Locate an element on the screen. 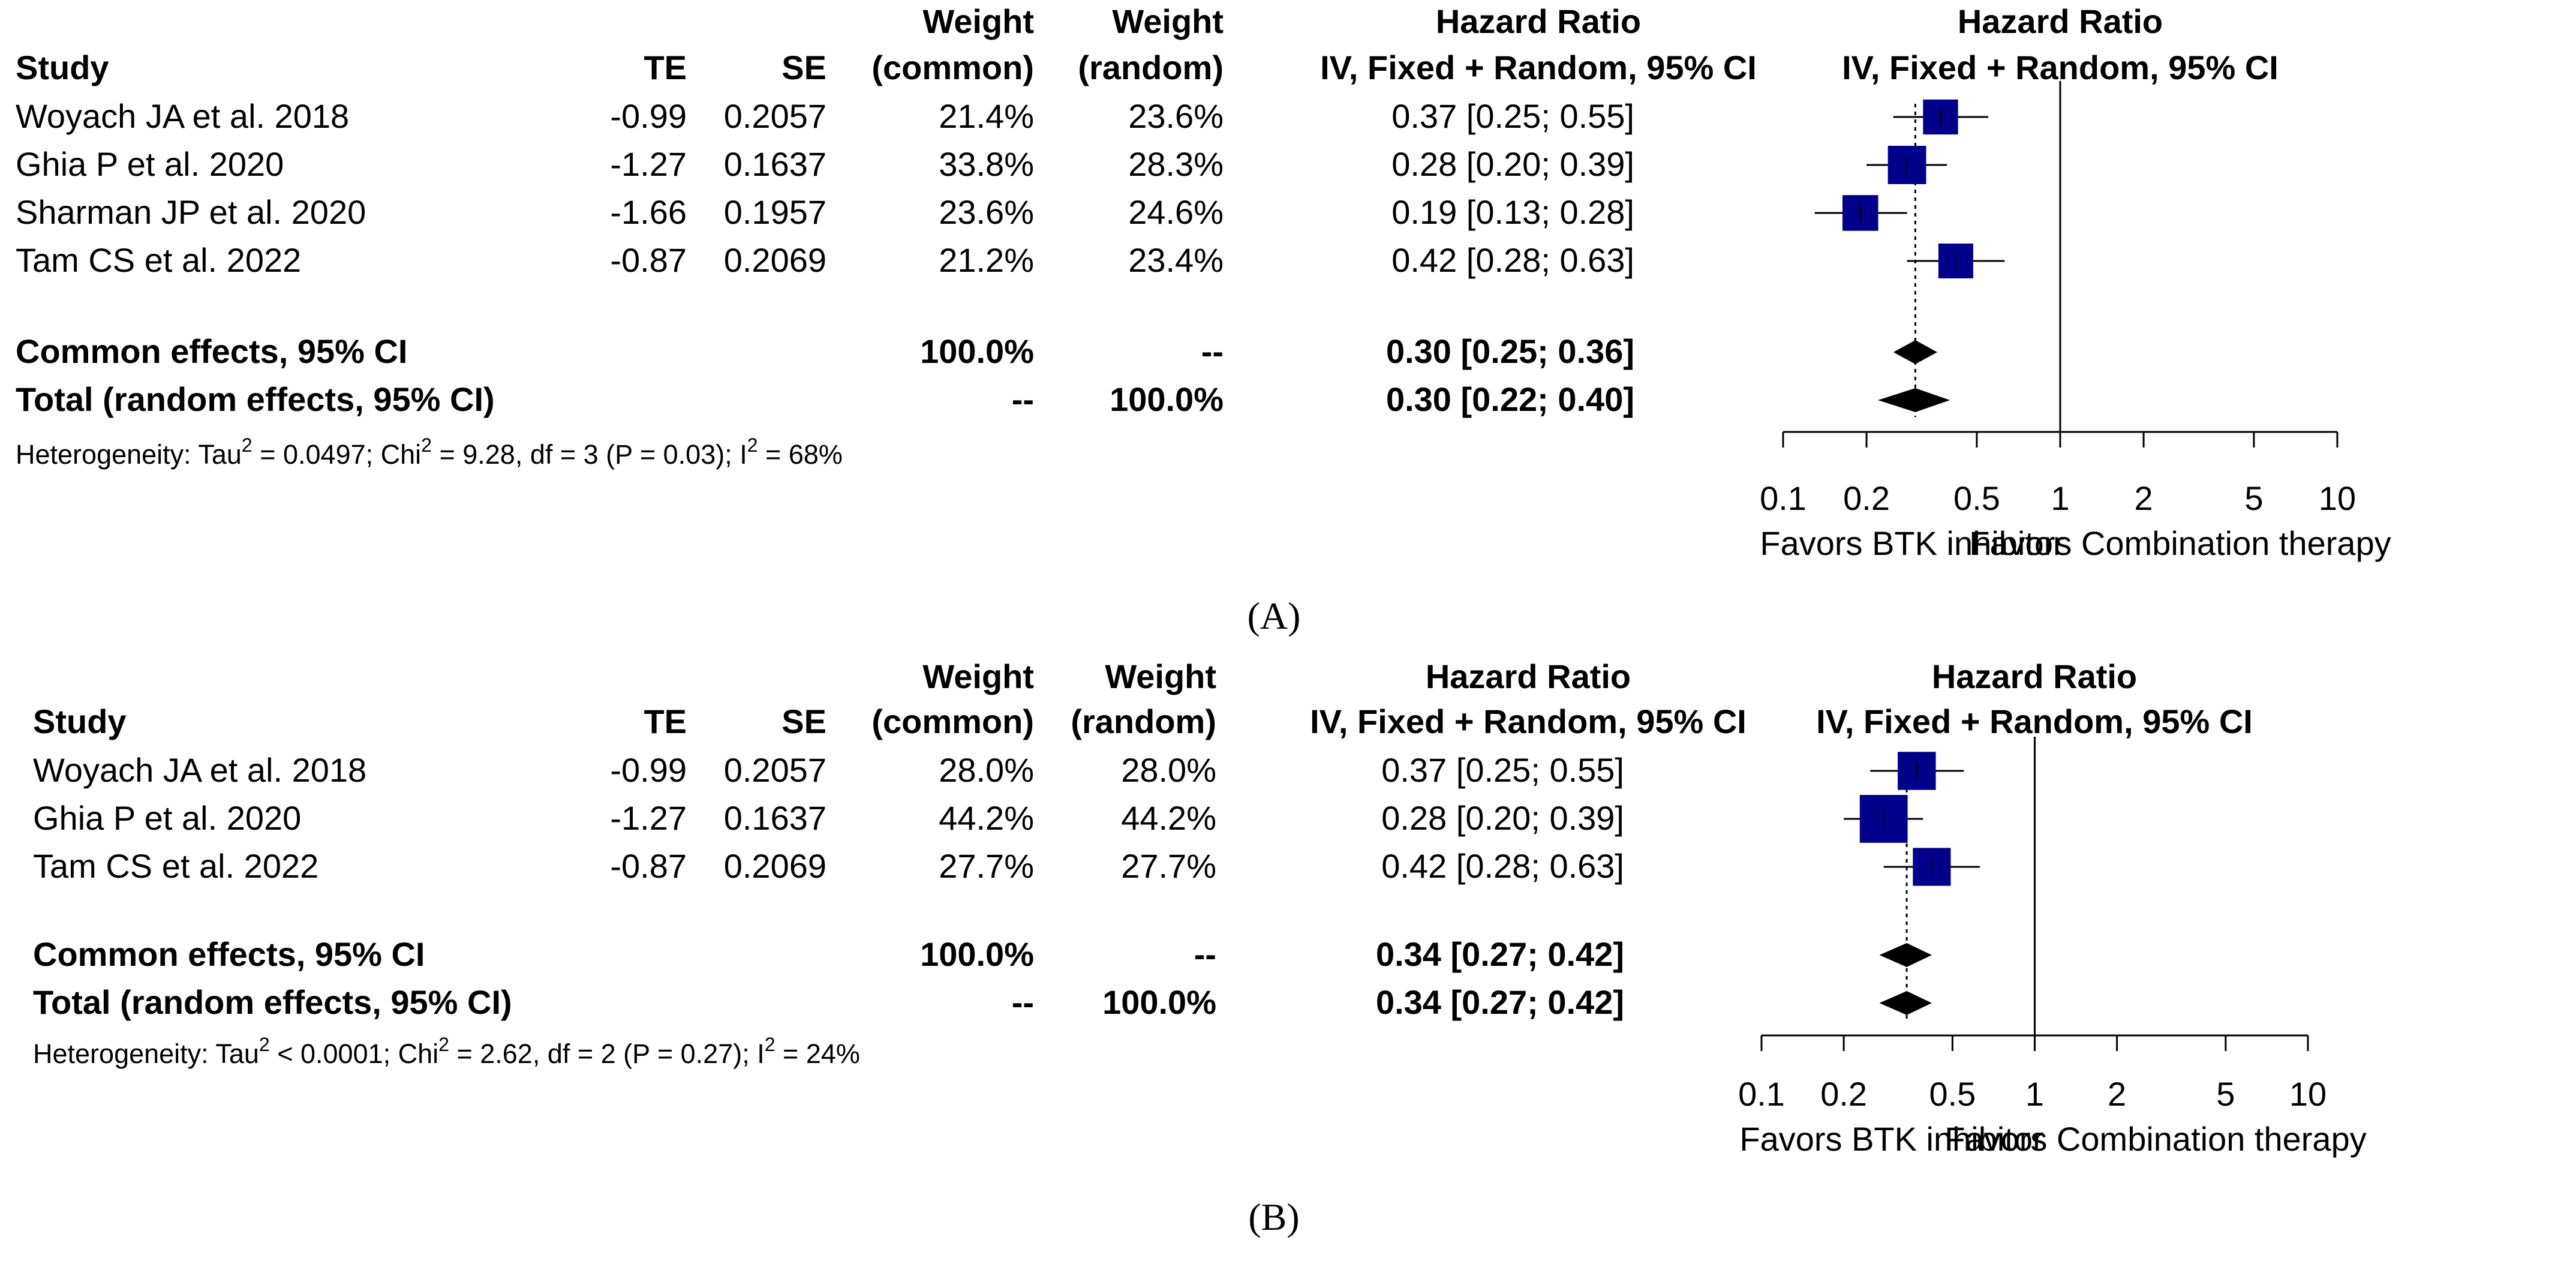  study-weight-random: 27.7% is located at coordinates (1169, 866).